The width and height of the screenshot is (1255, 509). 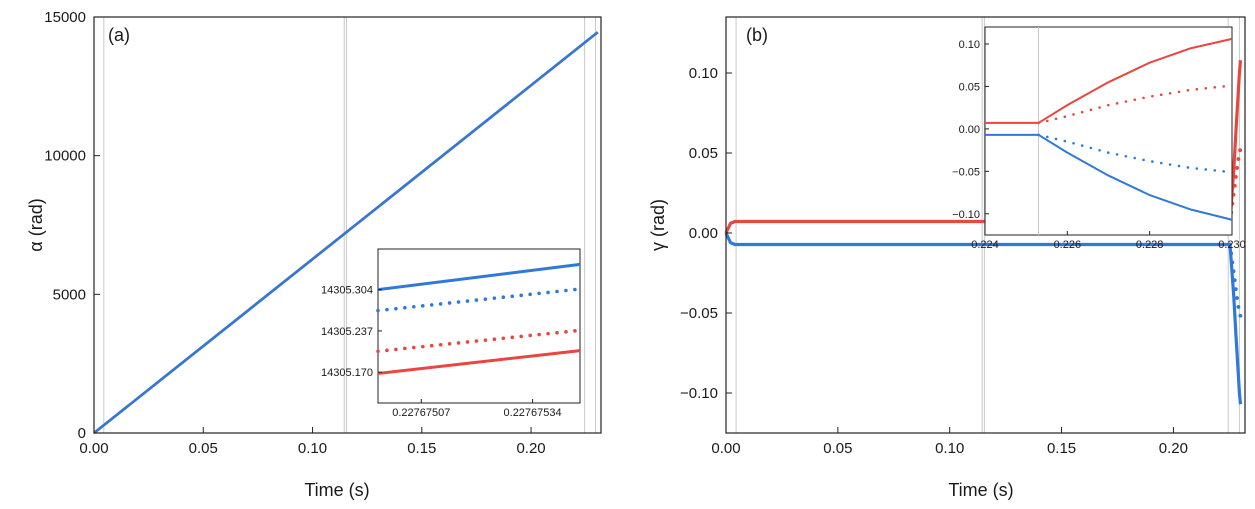 I want to click on panel-a-inset-ytick-label: 14305.170, so click(x=347, y=373).